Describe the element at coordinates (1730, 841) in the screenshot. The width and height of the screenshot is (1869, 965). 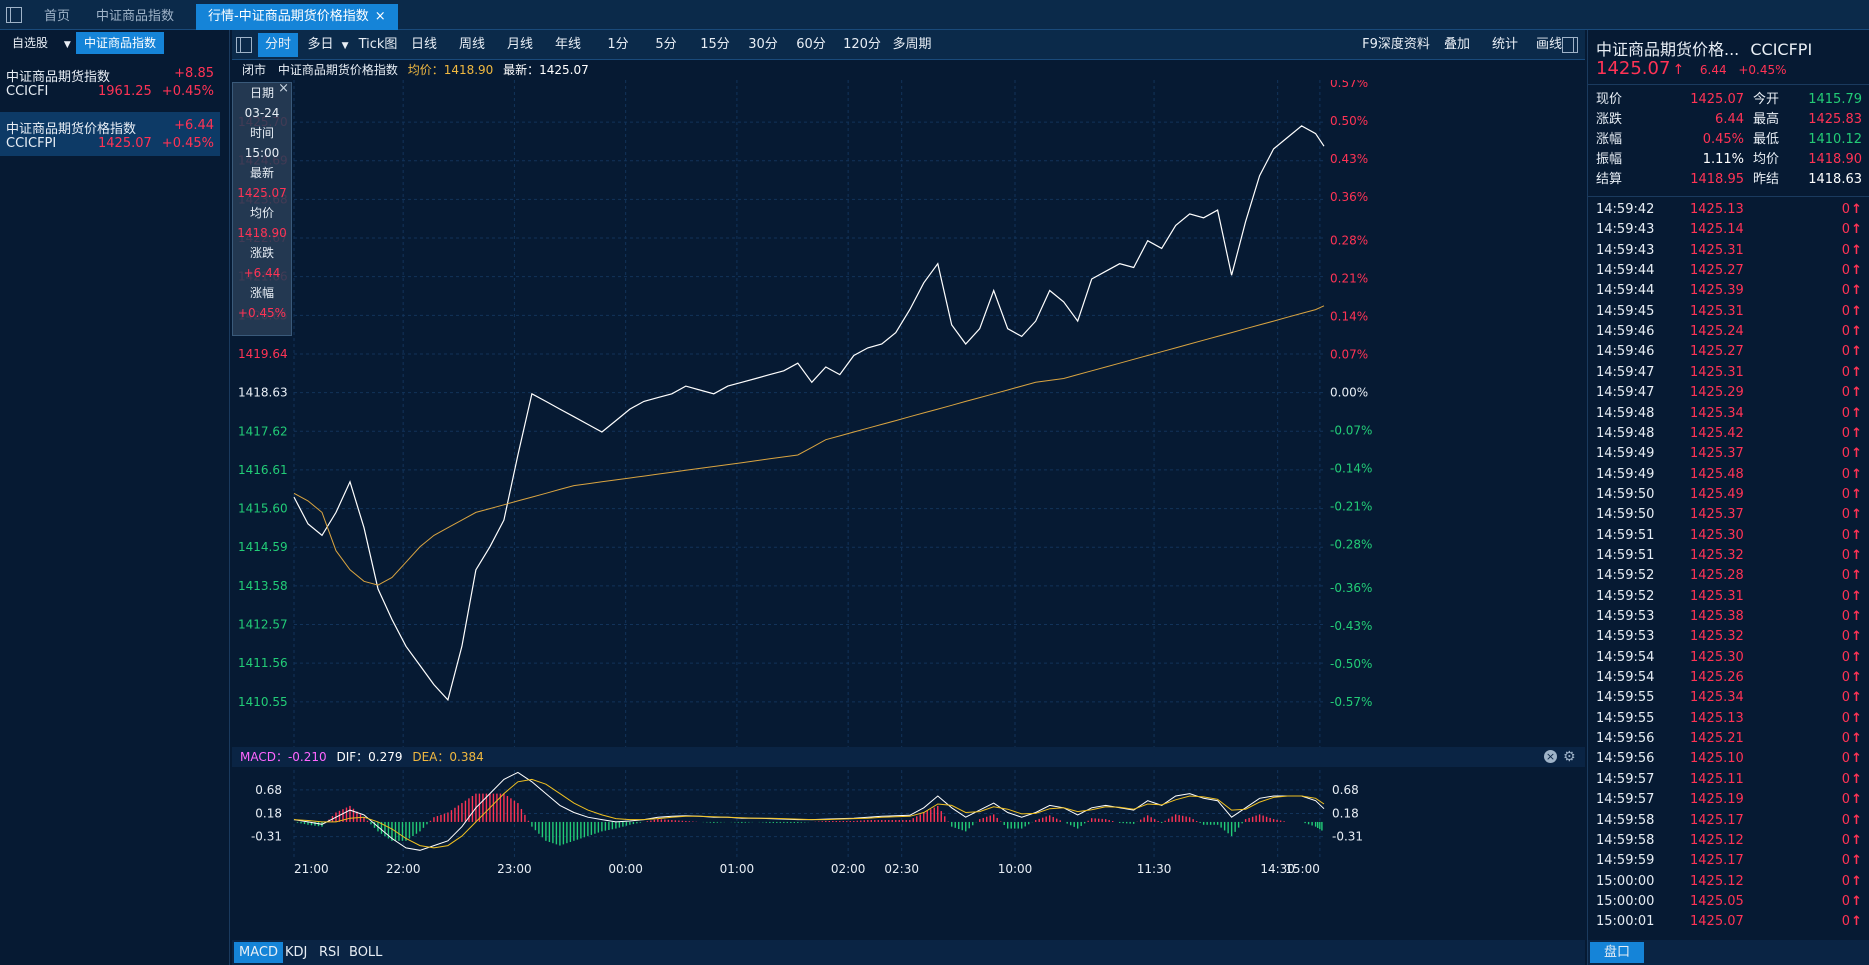
I see `table-row: 14:59:58 1425.12 0 ↑` at that location.